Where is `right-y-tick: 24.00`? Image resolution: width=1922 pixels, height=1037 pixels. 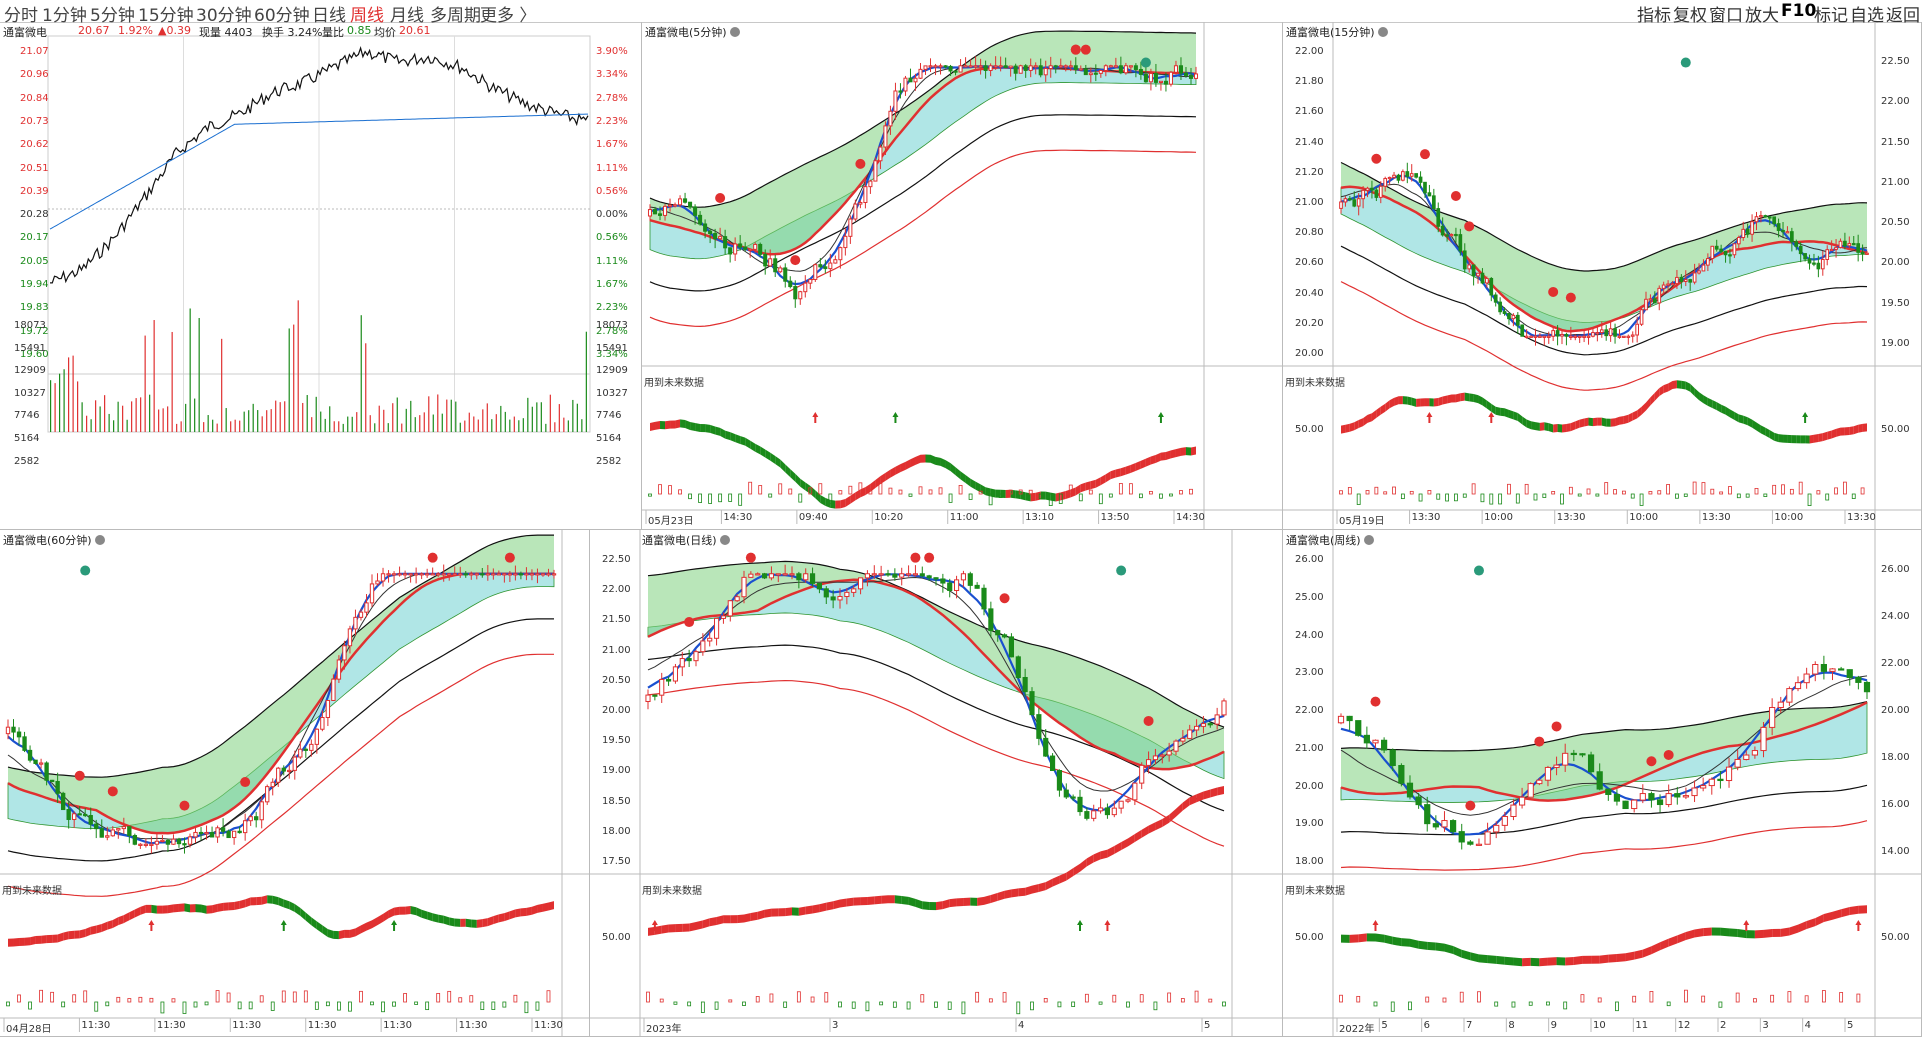 right-y-tick: 24.00 is located at coordinates (1895, 616).